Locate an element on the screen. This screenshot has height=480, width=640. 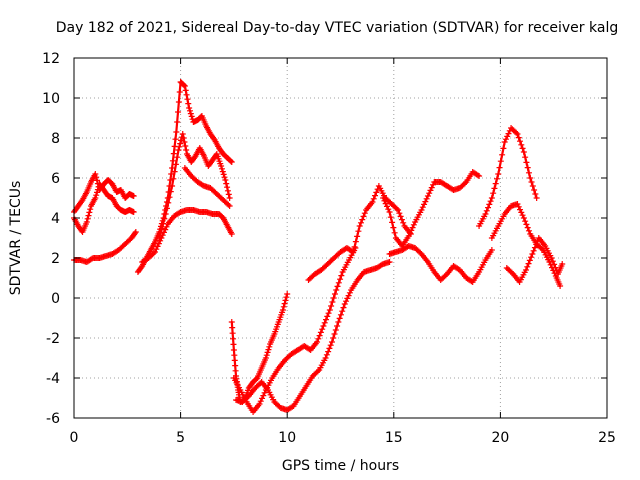
y-axis-label: SDTVAR / TECUs is located at coordinates (16, 238).